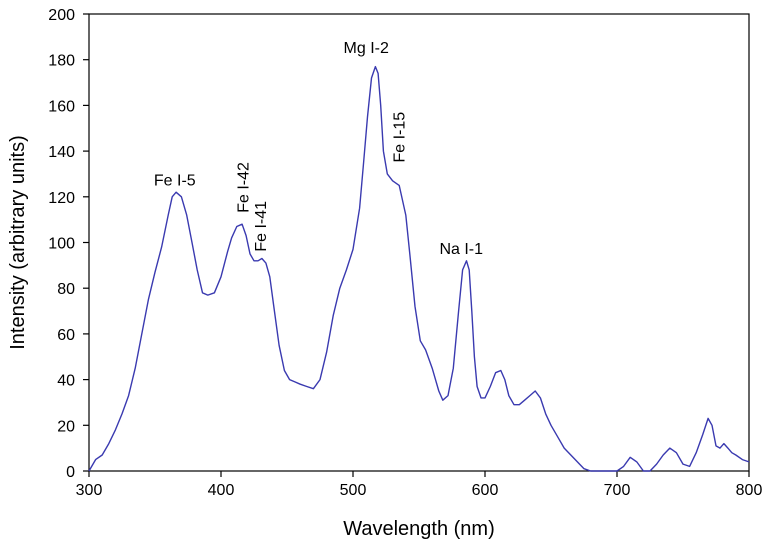 This screenshot has height=545, width=768. What do you see at coordinates (61, 198) in the screenshot?
I see `y-tick-label: 120` at bounding box center [61, 198].